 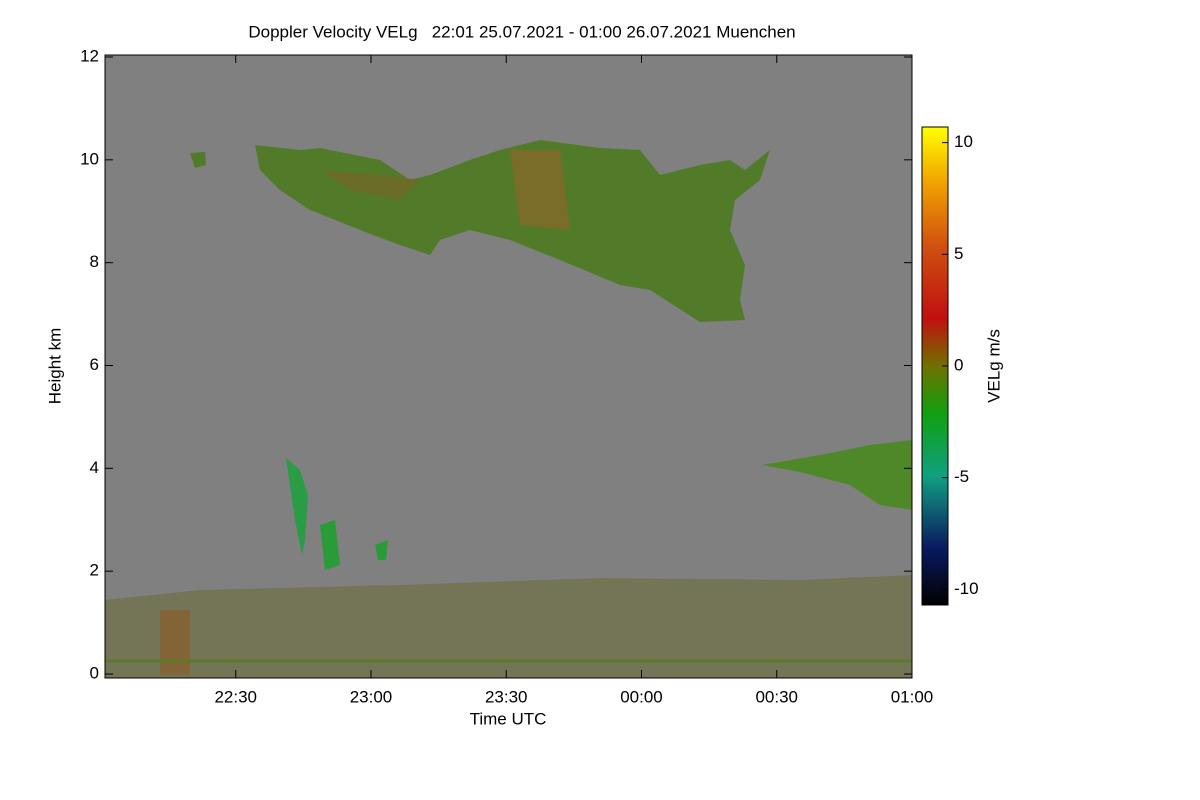 What do you see at coordinates (961, 476) in the screenshot?
I see `colorbar-tick-label: -5` at bounding box center [961, 476].